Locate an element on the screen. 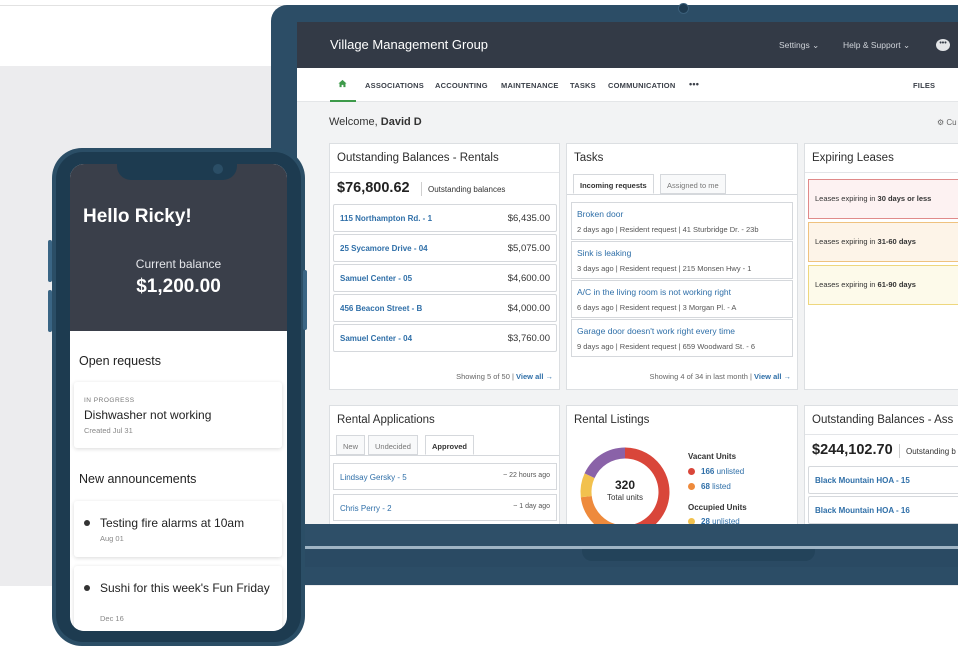 Image resolution: width=958 pixels, height=647 pixels. tab-approved: Approved is located at coordinates (450, 445).